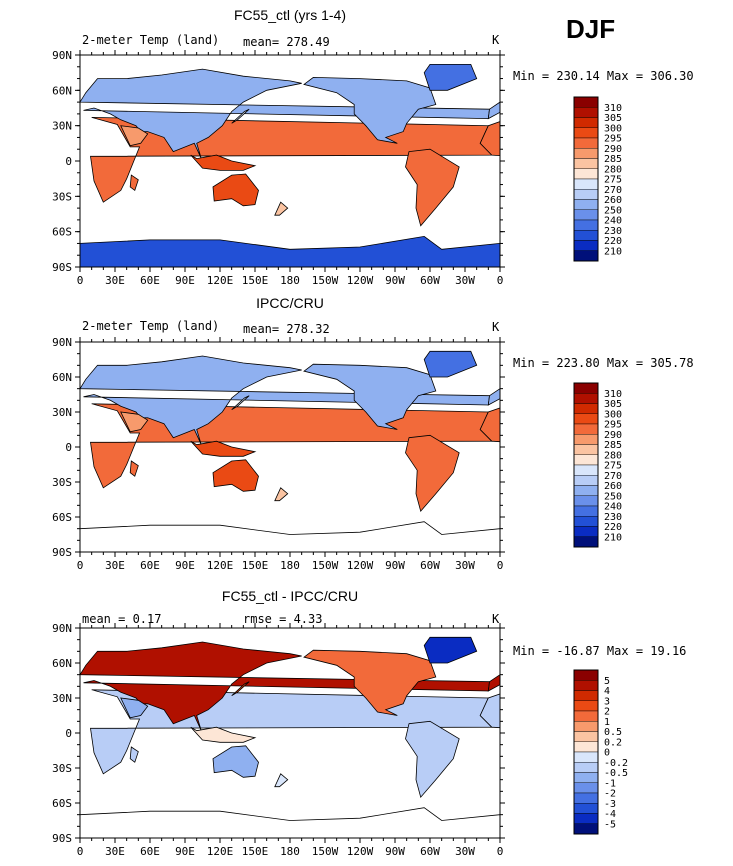  What do you see at coordinates (290, 15) in the screenshot?
I see `panel-title: FC55_ctl (yrs 1-4)` at bounding box center [290, 15].